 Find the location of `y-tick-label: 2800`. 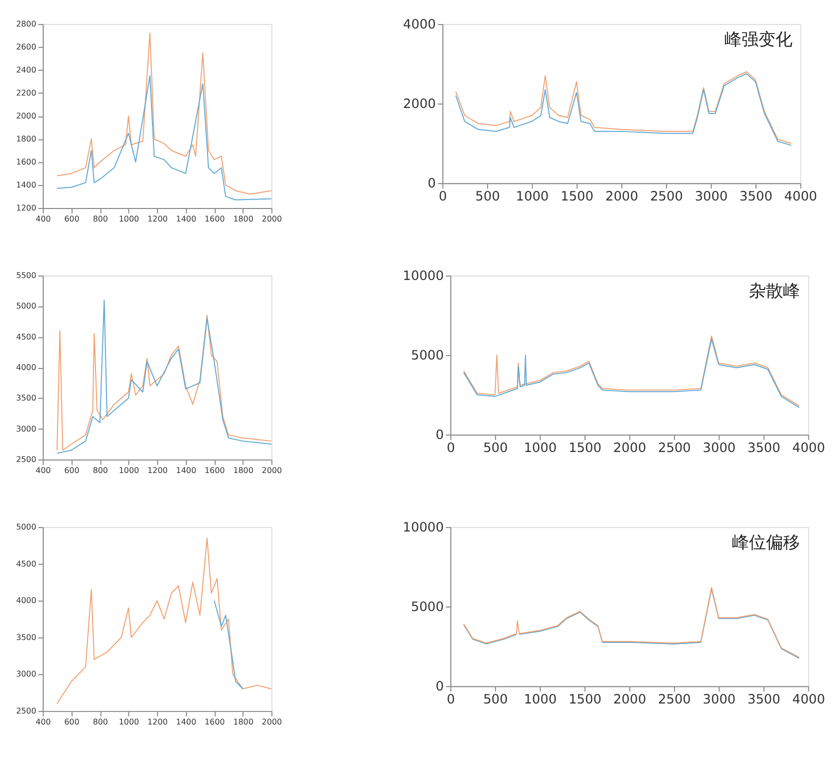

y-tick-label: 2800 is located at coordinates (26, 24).